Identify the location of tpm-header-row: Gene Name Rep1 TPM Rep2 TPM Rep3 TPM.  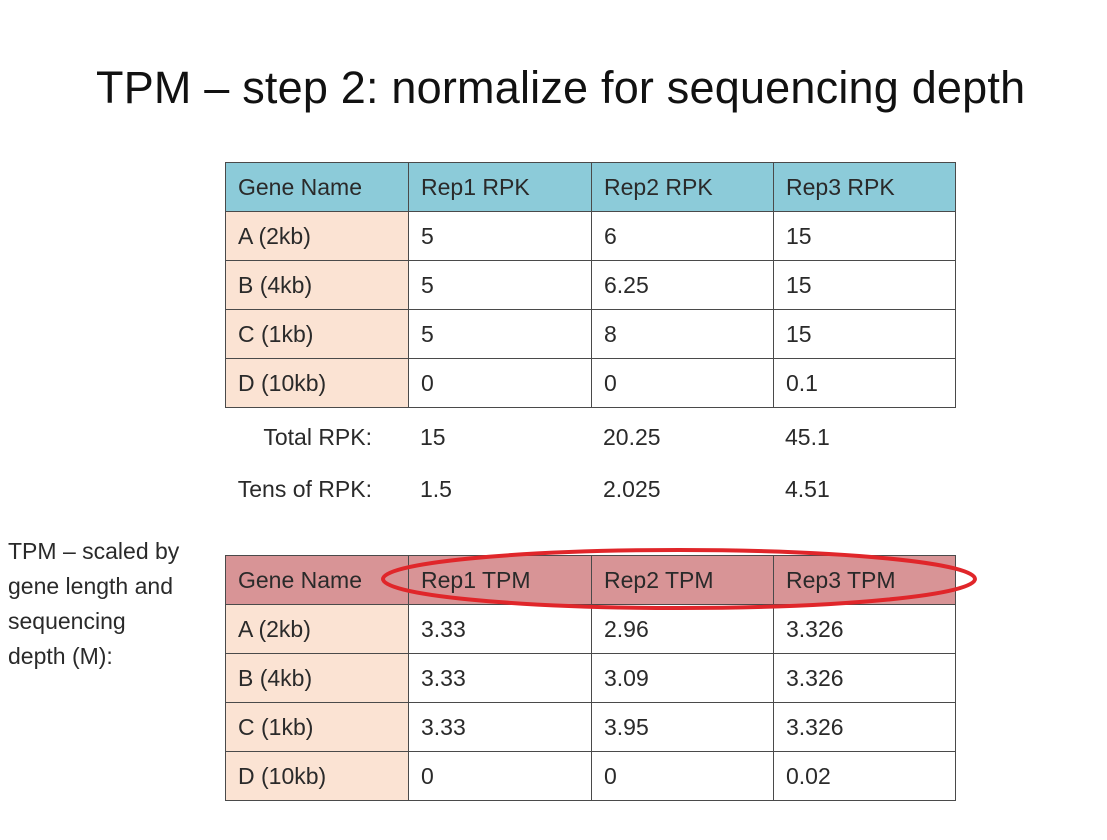
(590, 580).